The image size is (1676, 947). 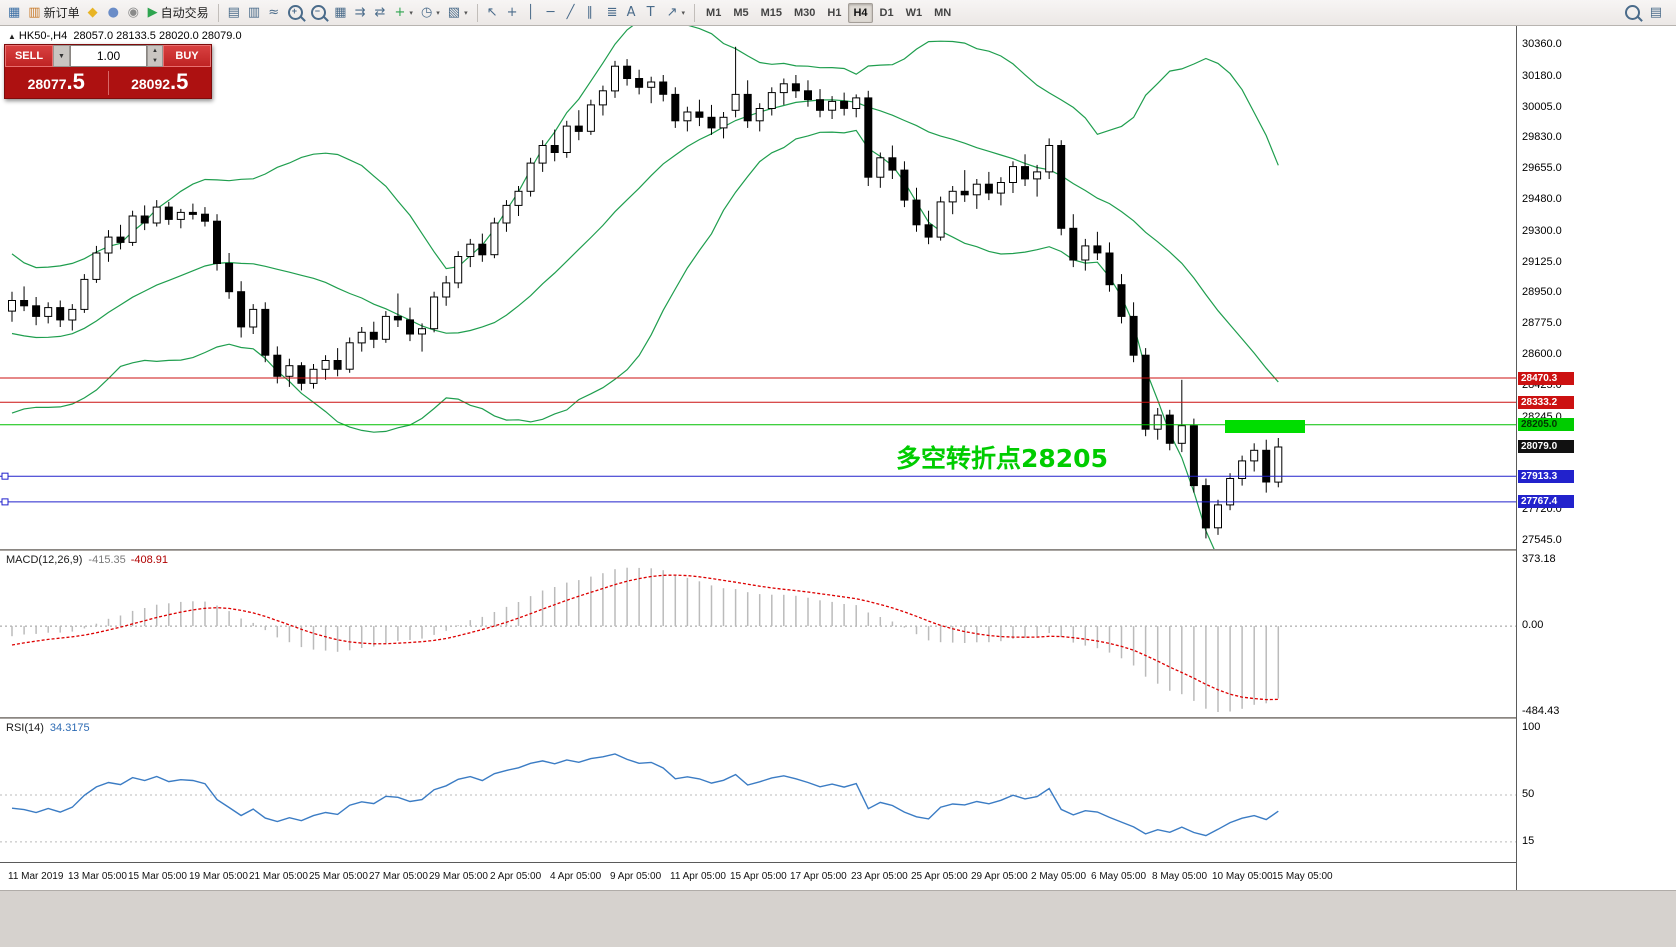 What do you see at coordinates (653, 13) in the screenshot?
I see `label-icon: T` at bounding box center [653, 13].